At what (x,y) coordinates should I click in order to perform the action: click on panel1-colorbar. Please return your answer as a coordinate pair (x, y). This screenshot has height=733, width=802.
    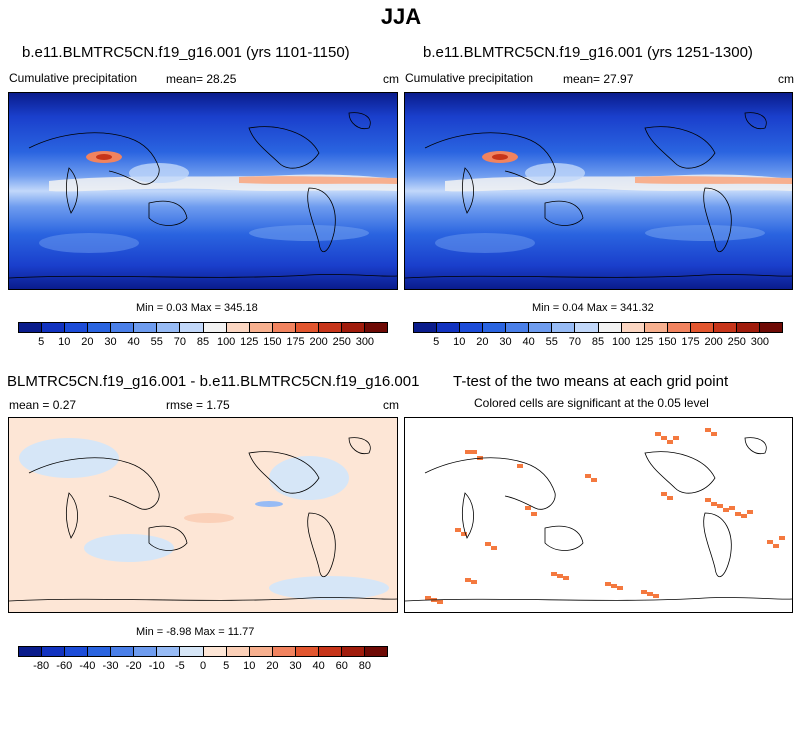
    Looking at the image, I should click on (203, 327).